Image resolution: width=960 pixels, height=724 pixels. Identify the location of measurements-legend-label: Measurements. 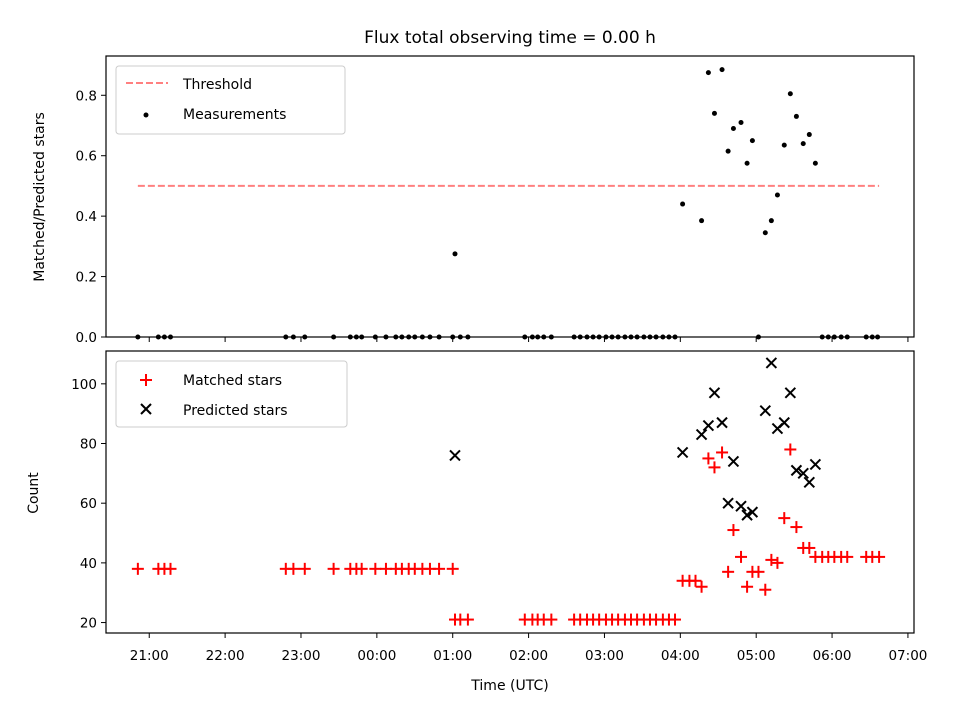
(234, 115).